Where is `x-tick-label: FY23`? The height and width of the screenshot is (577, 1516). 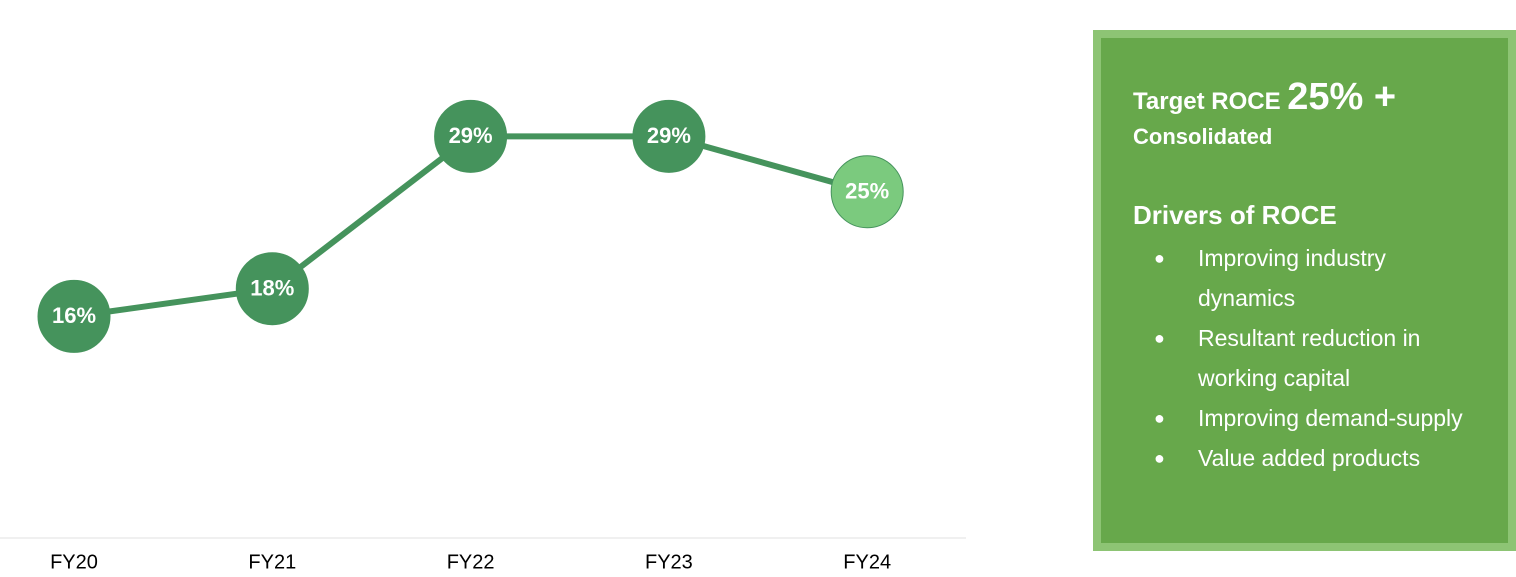
x-tick-label: FY23 is located at coordinates (669, 562).